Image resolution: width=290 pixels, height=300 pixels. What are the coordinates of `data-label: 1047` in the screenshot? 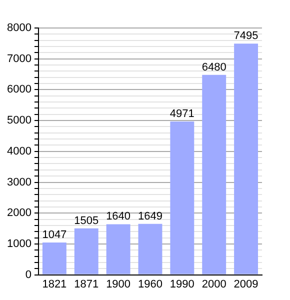 It's located at (54, 235).